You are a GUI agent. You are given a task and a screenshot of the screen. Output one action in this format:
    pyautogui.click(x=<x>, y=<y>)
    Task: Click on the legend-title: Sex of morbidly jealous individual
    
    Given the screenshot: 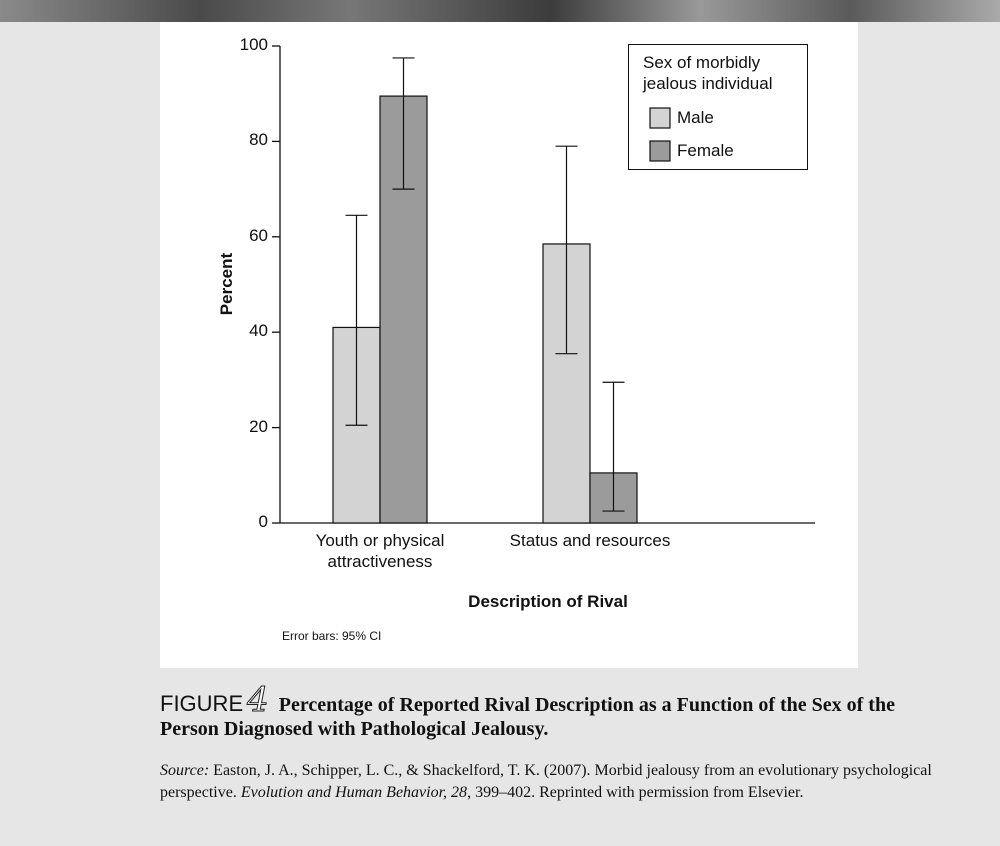 What is the action you would take?
    pyautogui.click(x=708, y=73)
    